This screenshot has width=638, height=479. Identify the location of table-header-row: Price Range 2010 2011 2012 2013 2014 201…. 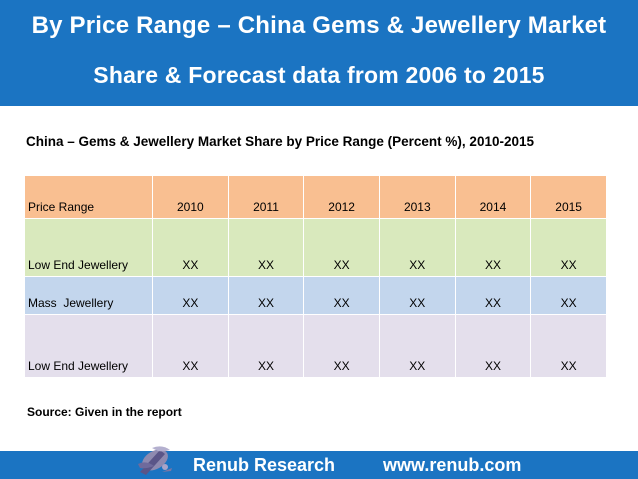
(315, 197).